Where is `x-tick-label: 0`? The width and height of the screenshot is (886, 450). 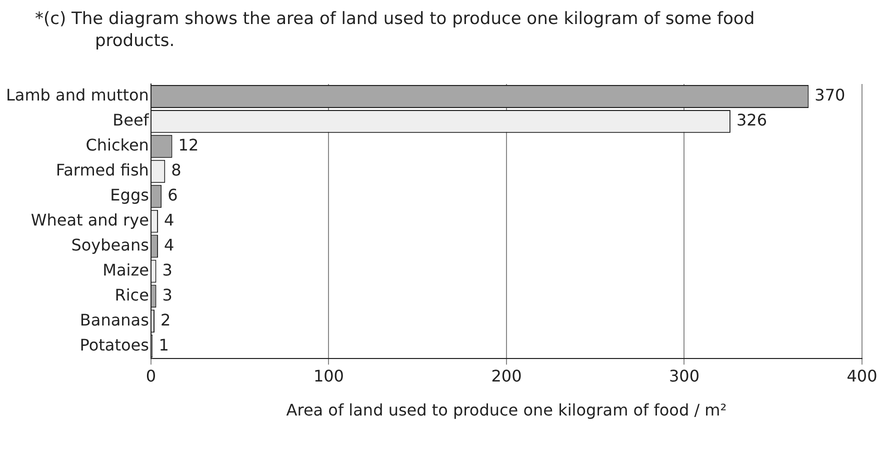
x-tick-label: 0 is located at coordinates (151, 376).